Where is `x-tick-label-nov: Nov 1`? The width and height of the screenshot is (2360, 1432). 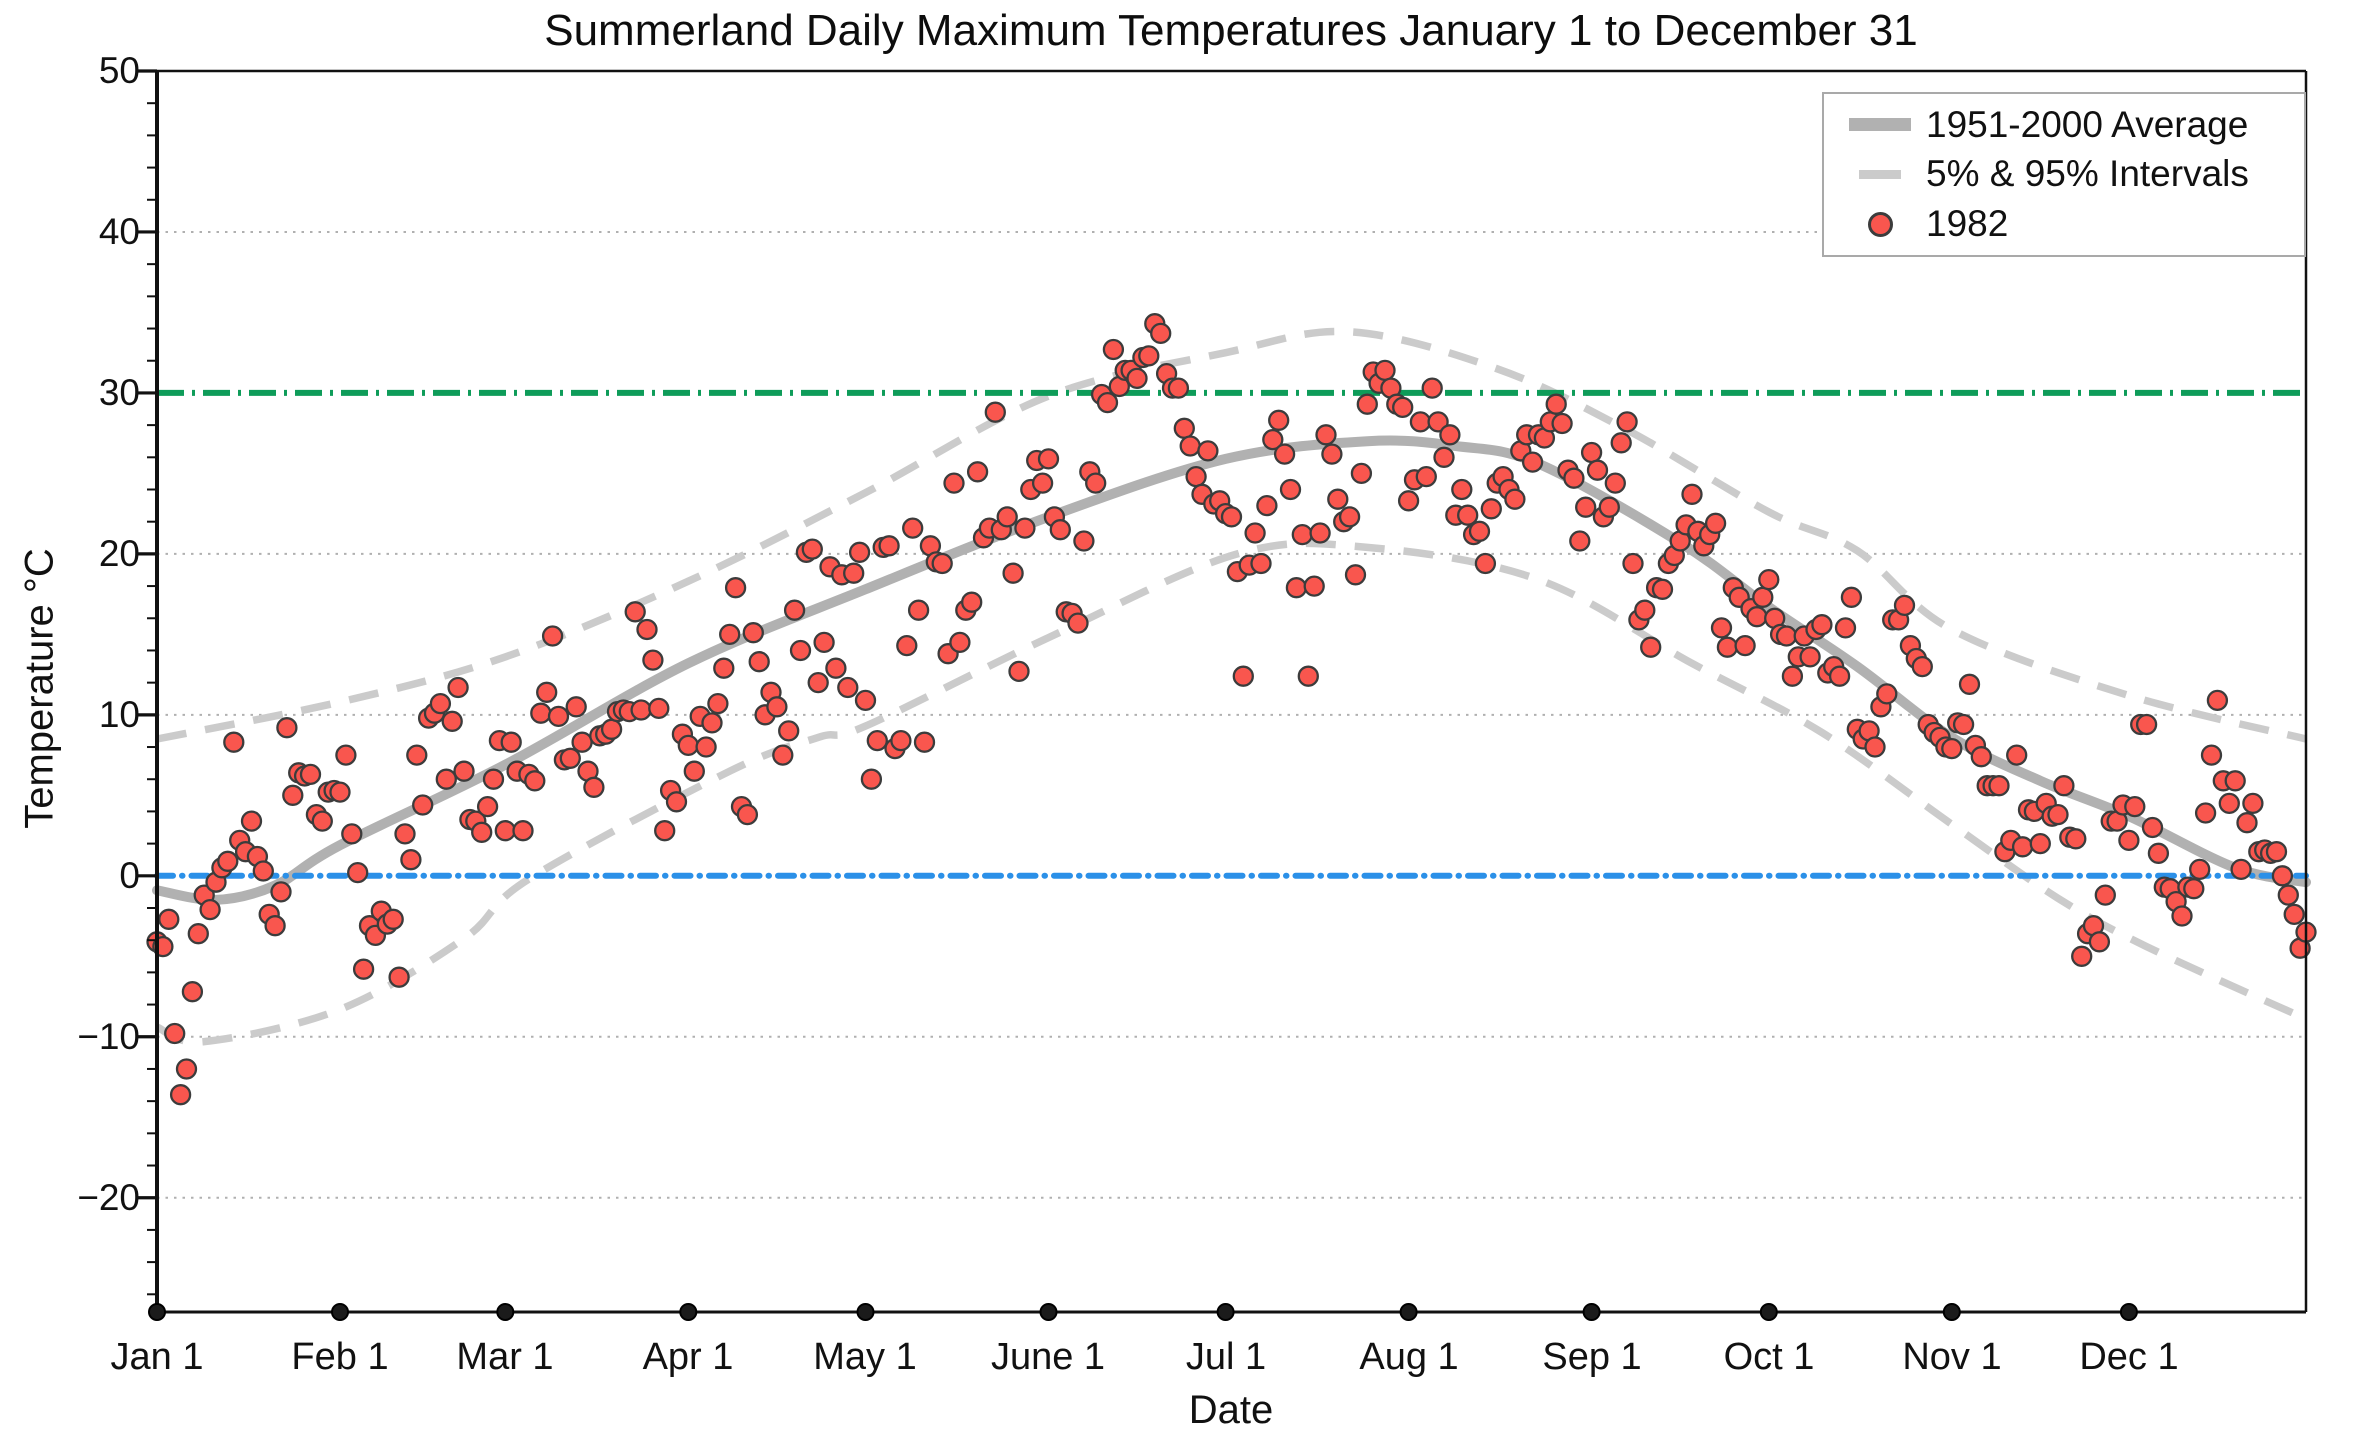
x-tick-label-nov: Nov 1 is located at coordinates (1952, 1357).